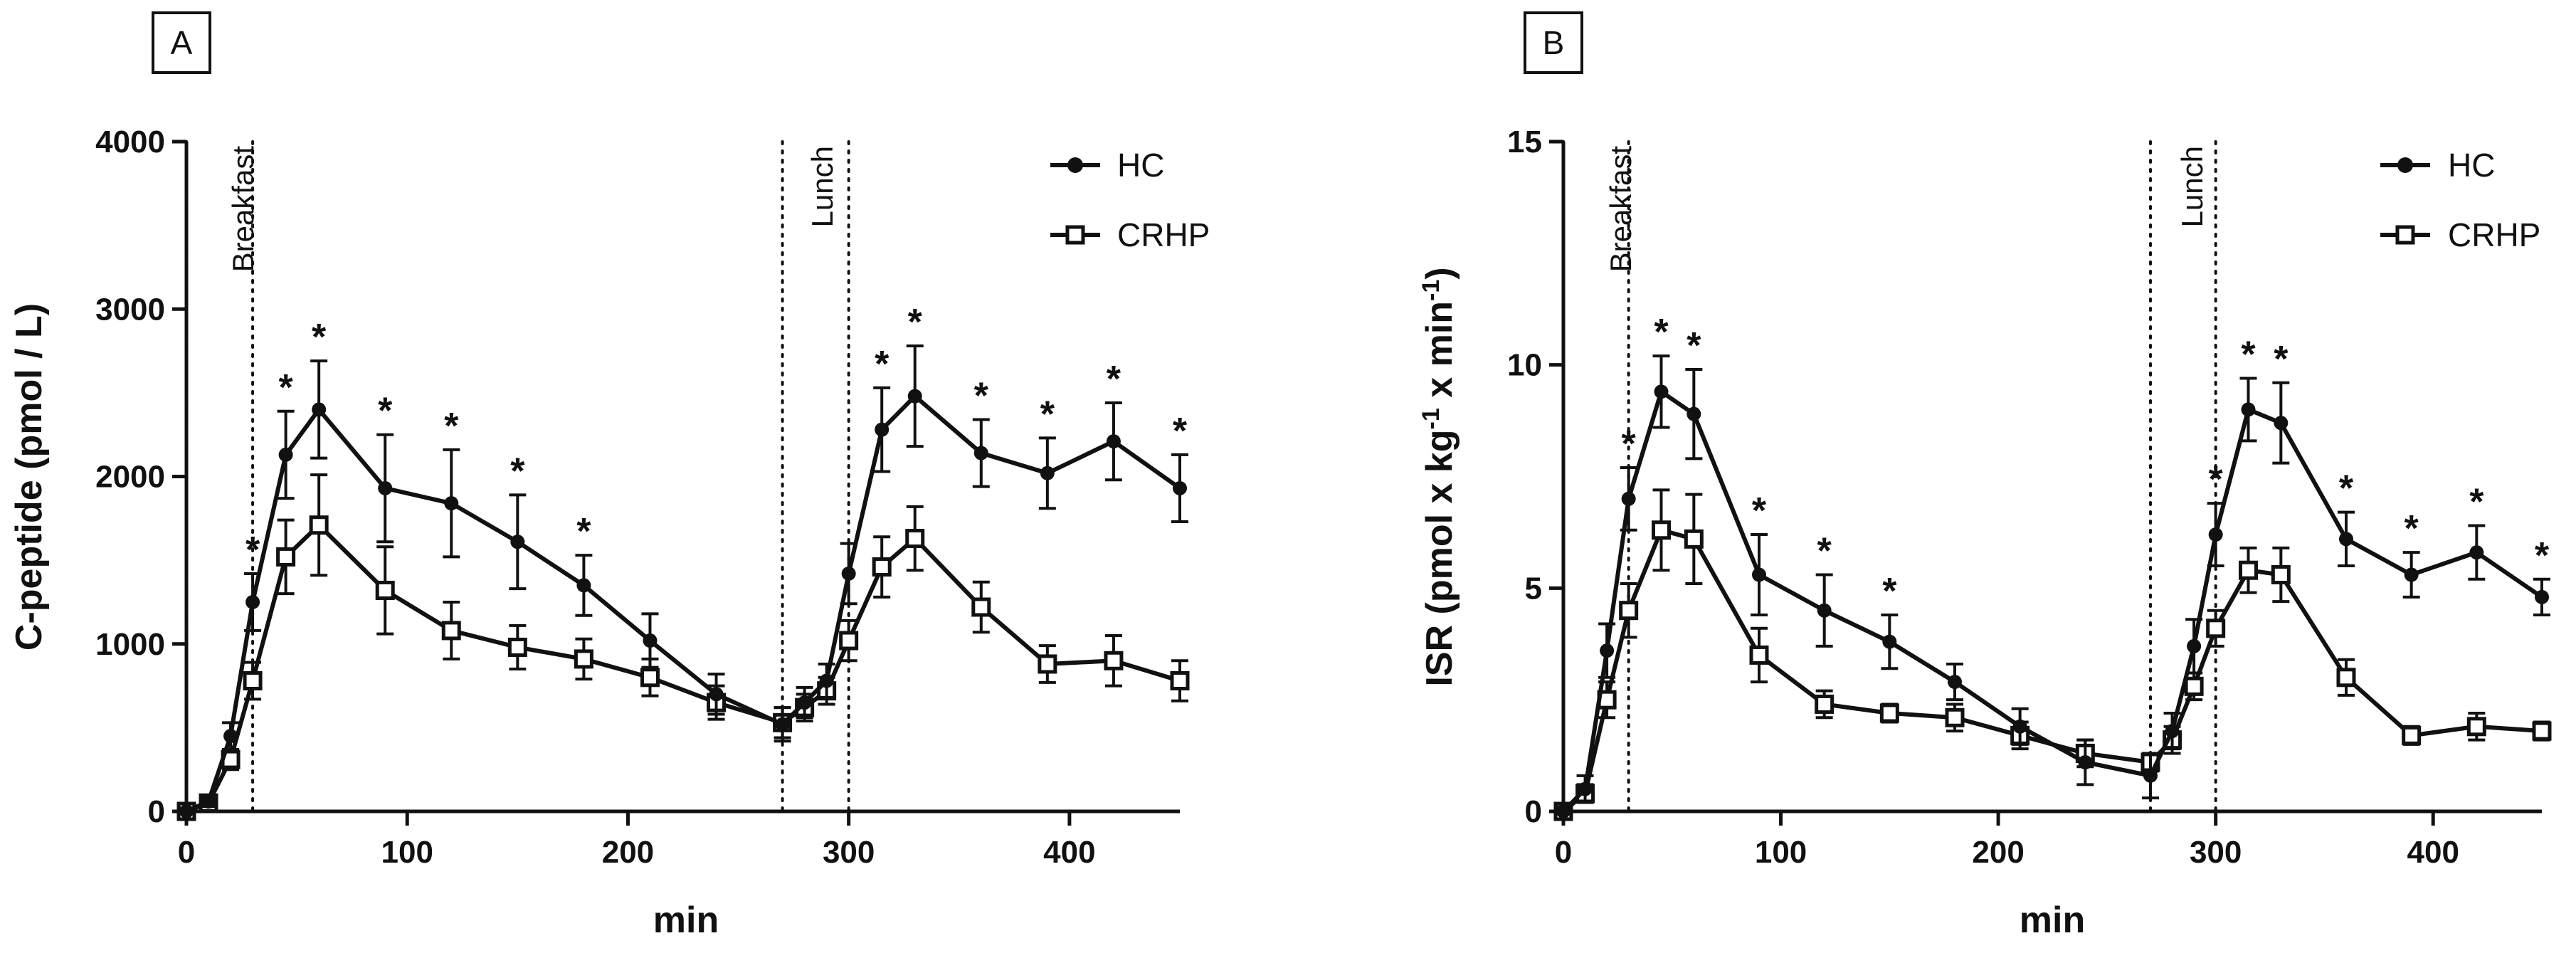 Image resolution: width=2576 pixels, height=958 pixels. I want to click on panel-b-y-title-part-b: x min, so click(1439, 354).